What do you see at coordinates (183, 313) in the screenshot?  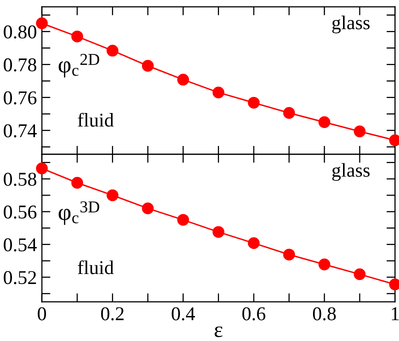 I see `x-tick-label: 0.4` at bounding box center [183, 313].